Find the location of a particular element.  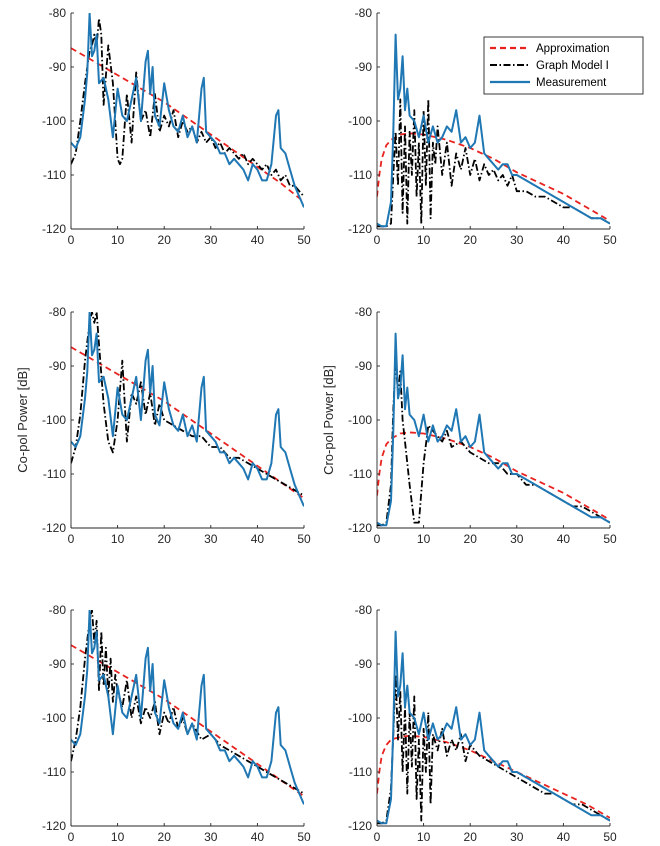

legend: Approximation Graph Model I Measurement is located at coordinates (563, 65).